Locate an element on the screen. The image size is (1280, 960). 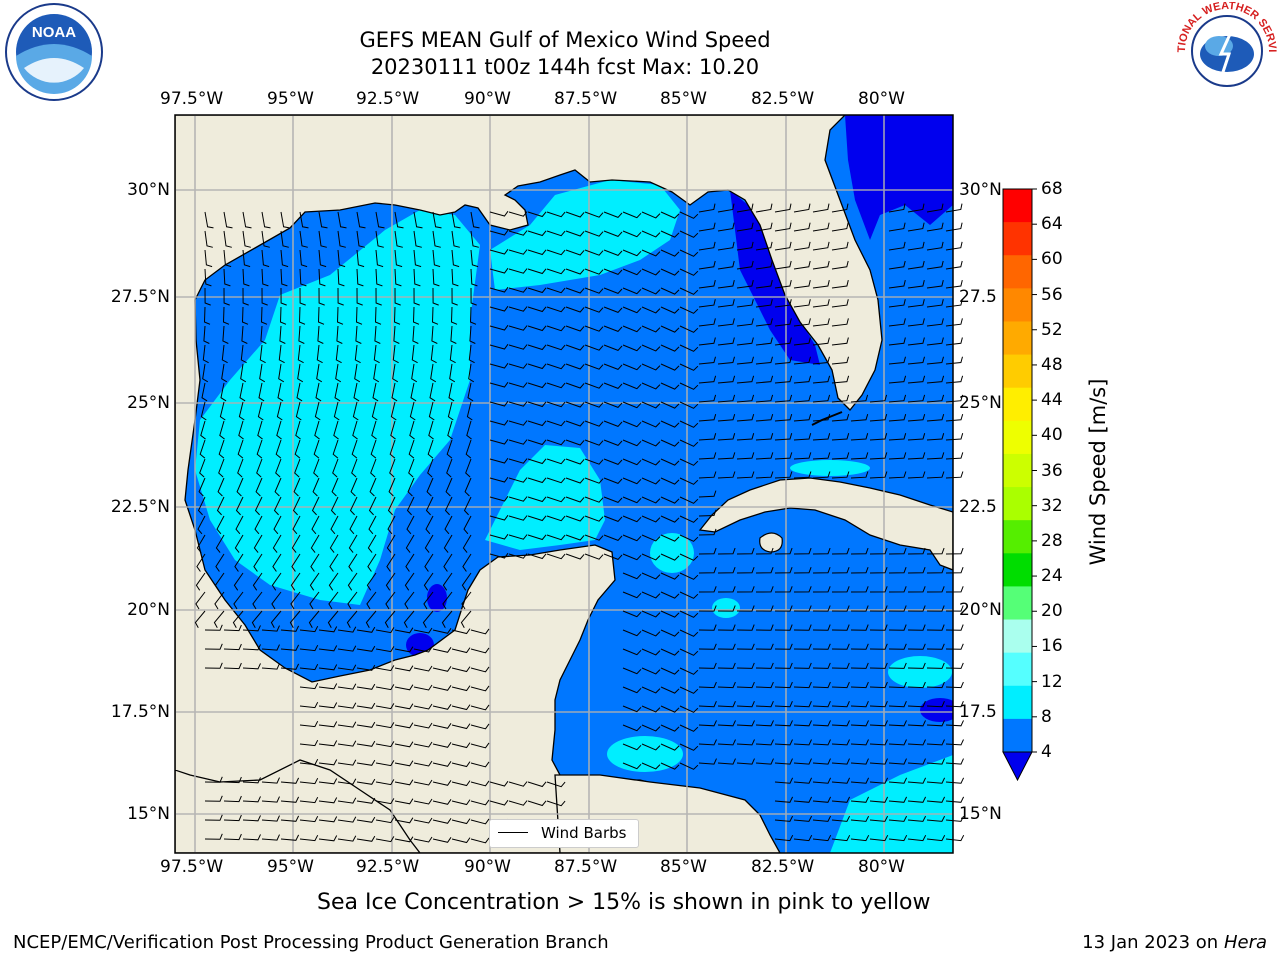
lat-label-right-2: 25°N is located at coordinates (980, 403).